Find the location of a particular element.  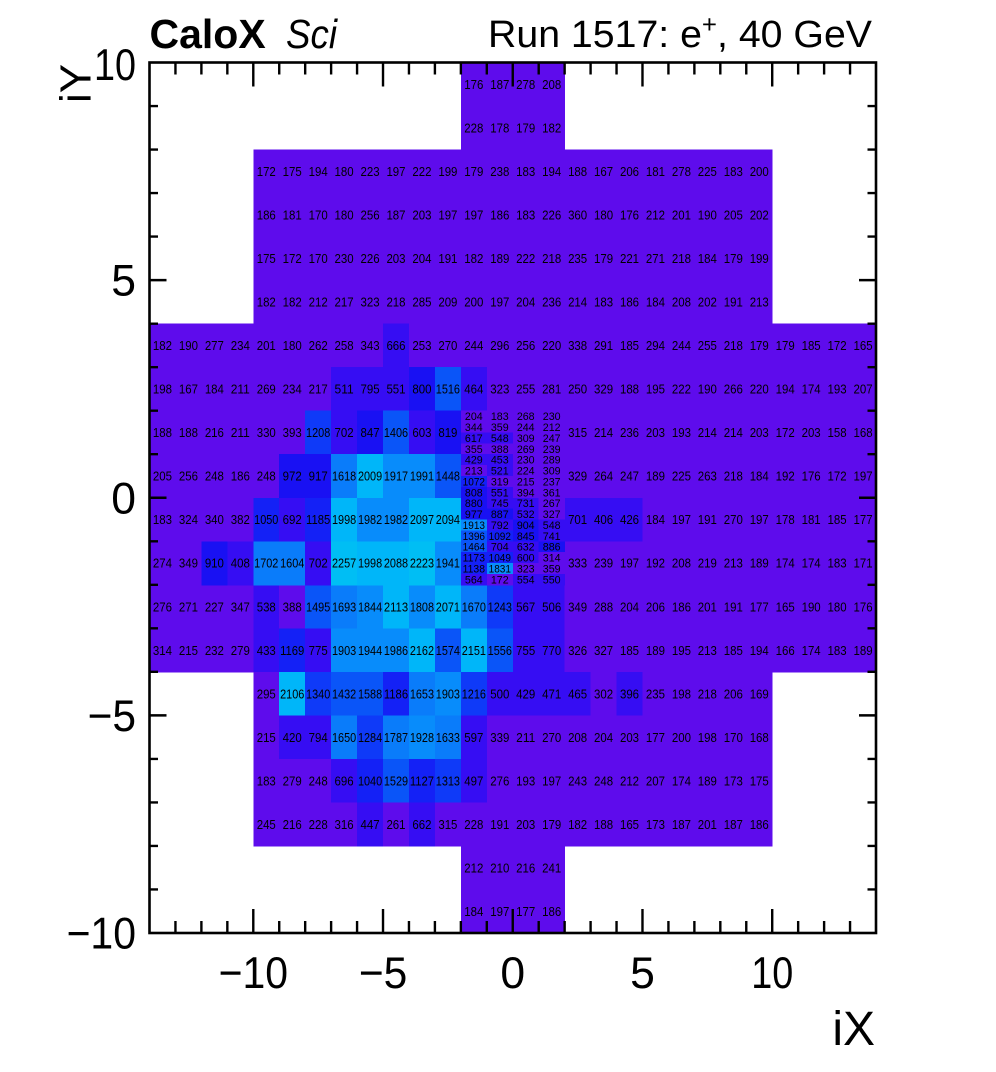

svg-text: 302 is located at coordinates (603, 693).